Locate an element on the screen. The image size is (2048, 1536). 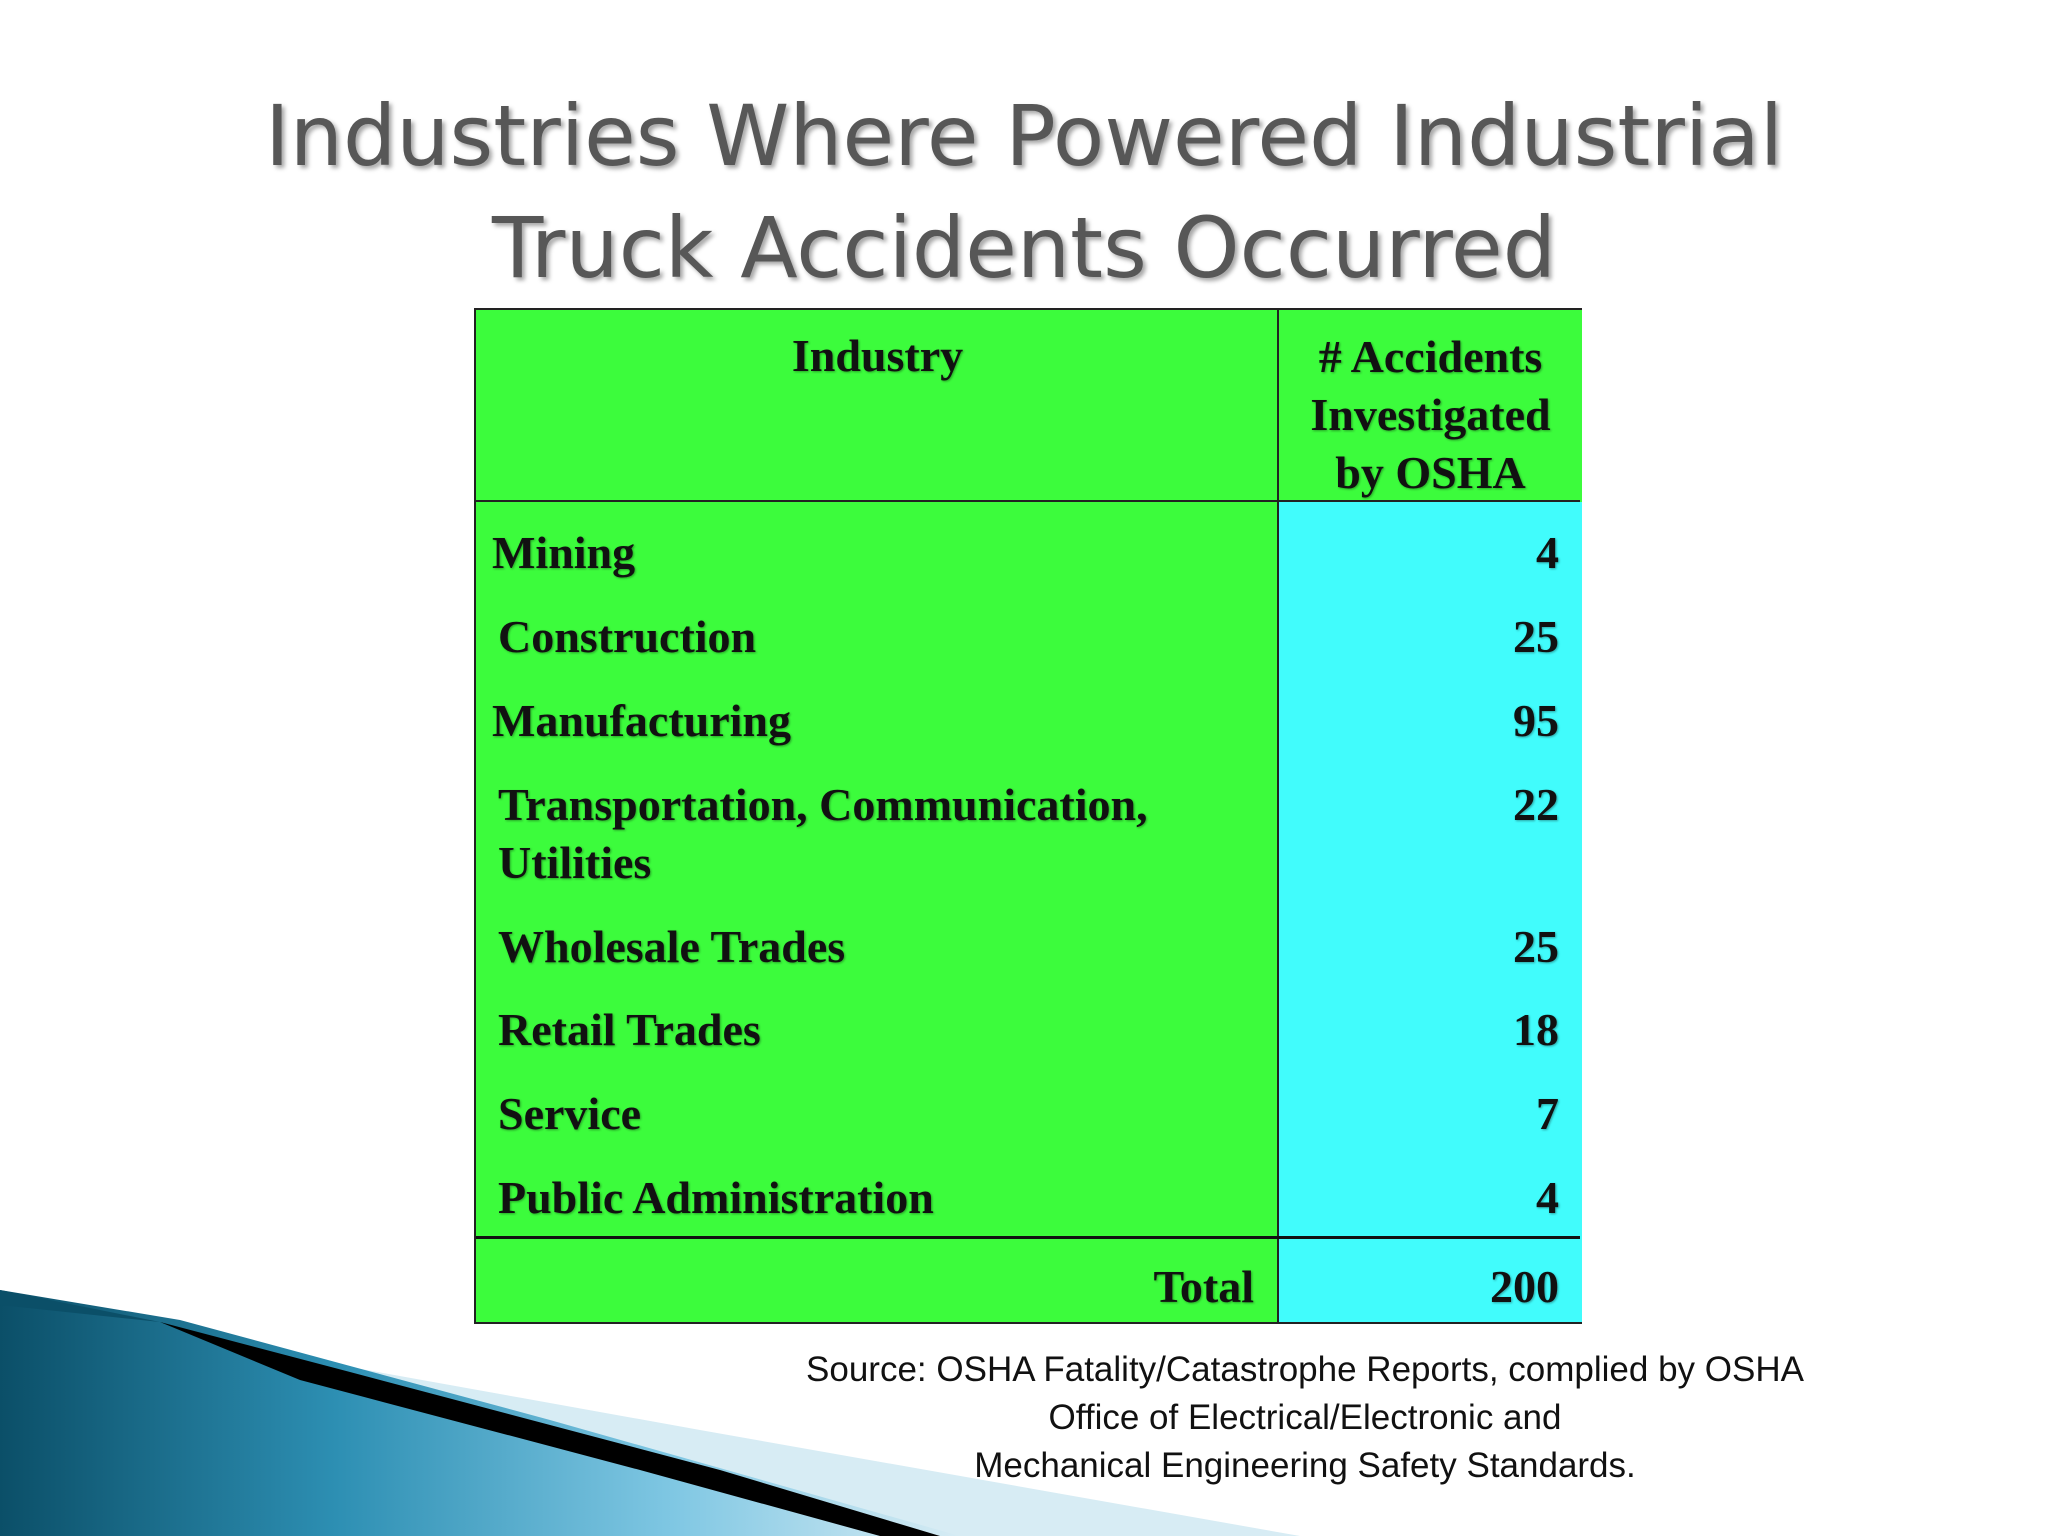
industry-name: Construction is located at coordinates (627, 636).